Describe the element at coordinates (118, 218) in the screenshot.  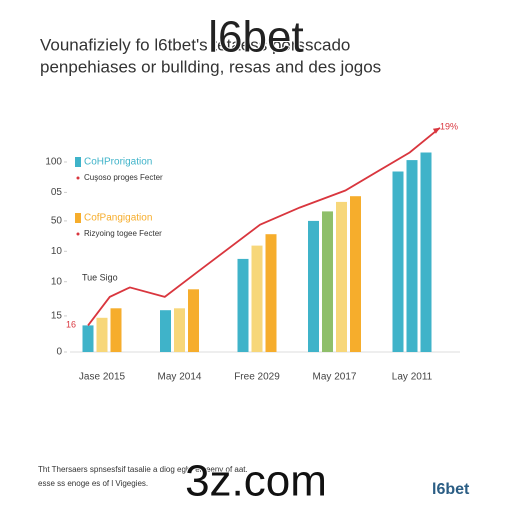
I see `legend-label: CofPangigation` at that location.